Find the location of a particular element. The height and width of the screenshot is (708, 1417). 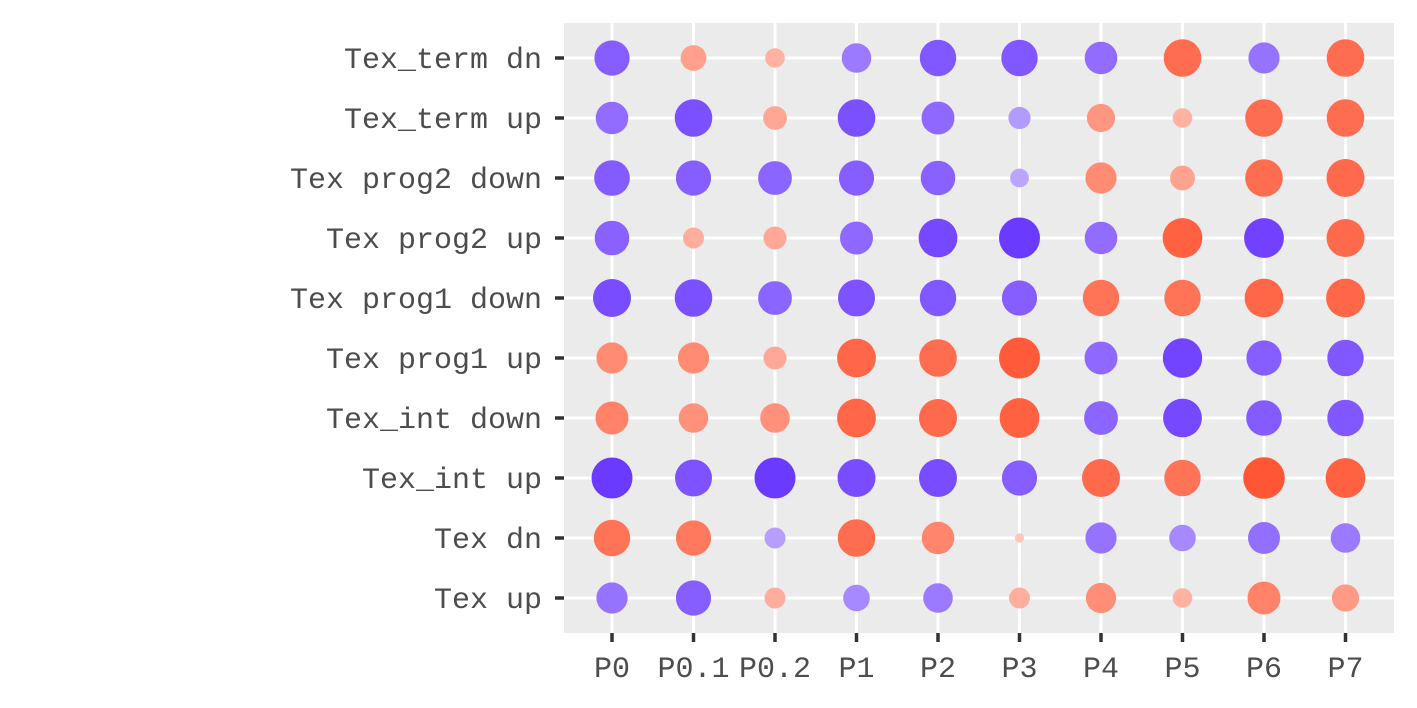

x-axis: P0 P0.1 P0.2 P1 P2 P3 P4 P5 P6 P7 is located at coordinates (979, 660).